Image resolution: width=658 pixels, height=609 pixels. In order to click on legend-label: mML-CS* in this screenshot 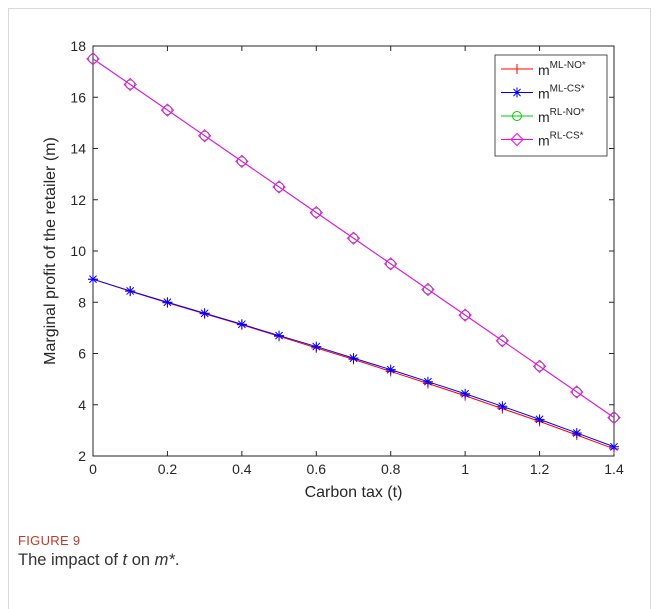, I will do `click(561, 93)`.